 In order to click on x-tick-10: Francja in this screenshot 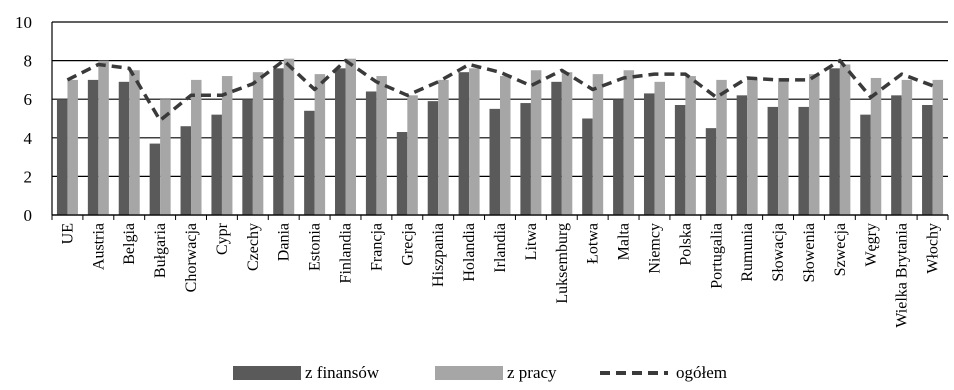, I will do `click(376, 247)`.